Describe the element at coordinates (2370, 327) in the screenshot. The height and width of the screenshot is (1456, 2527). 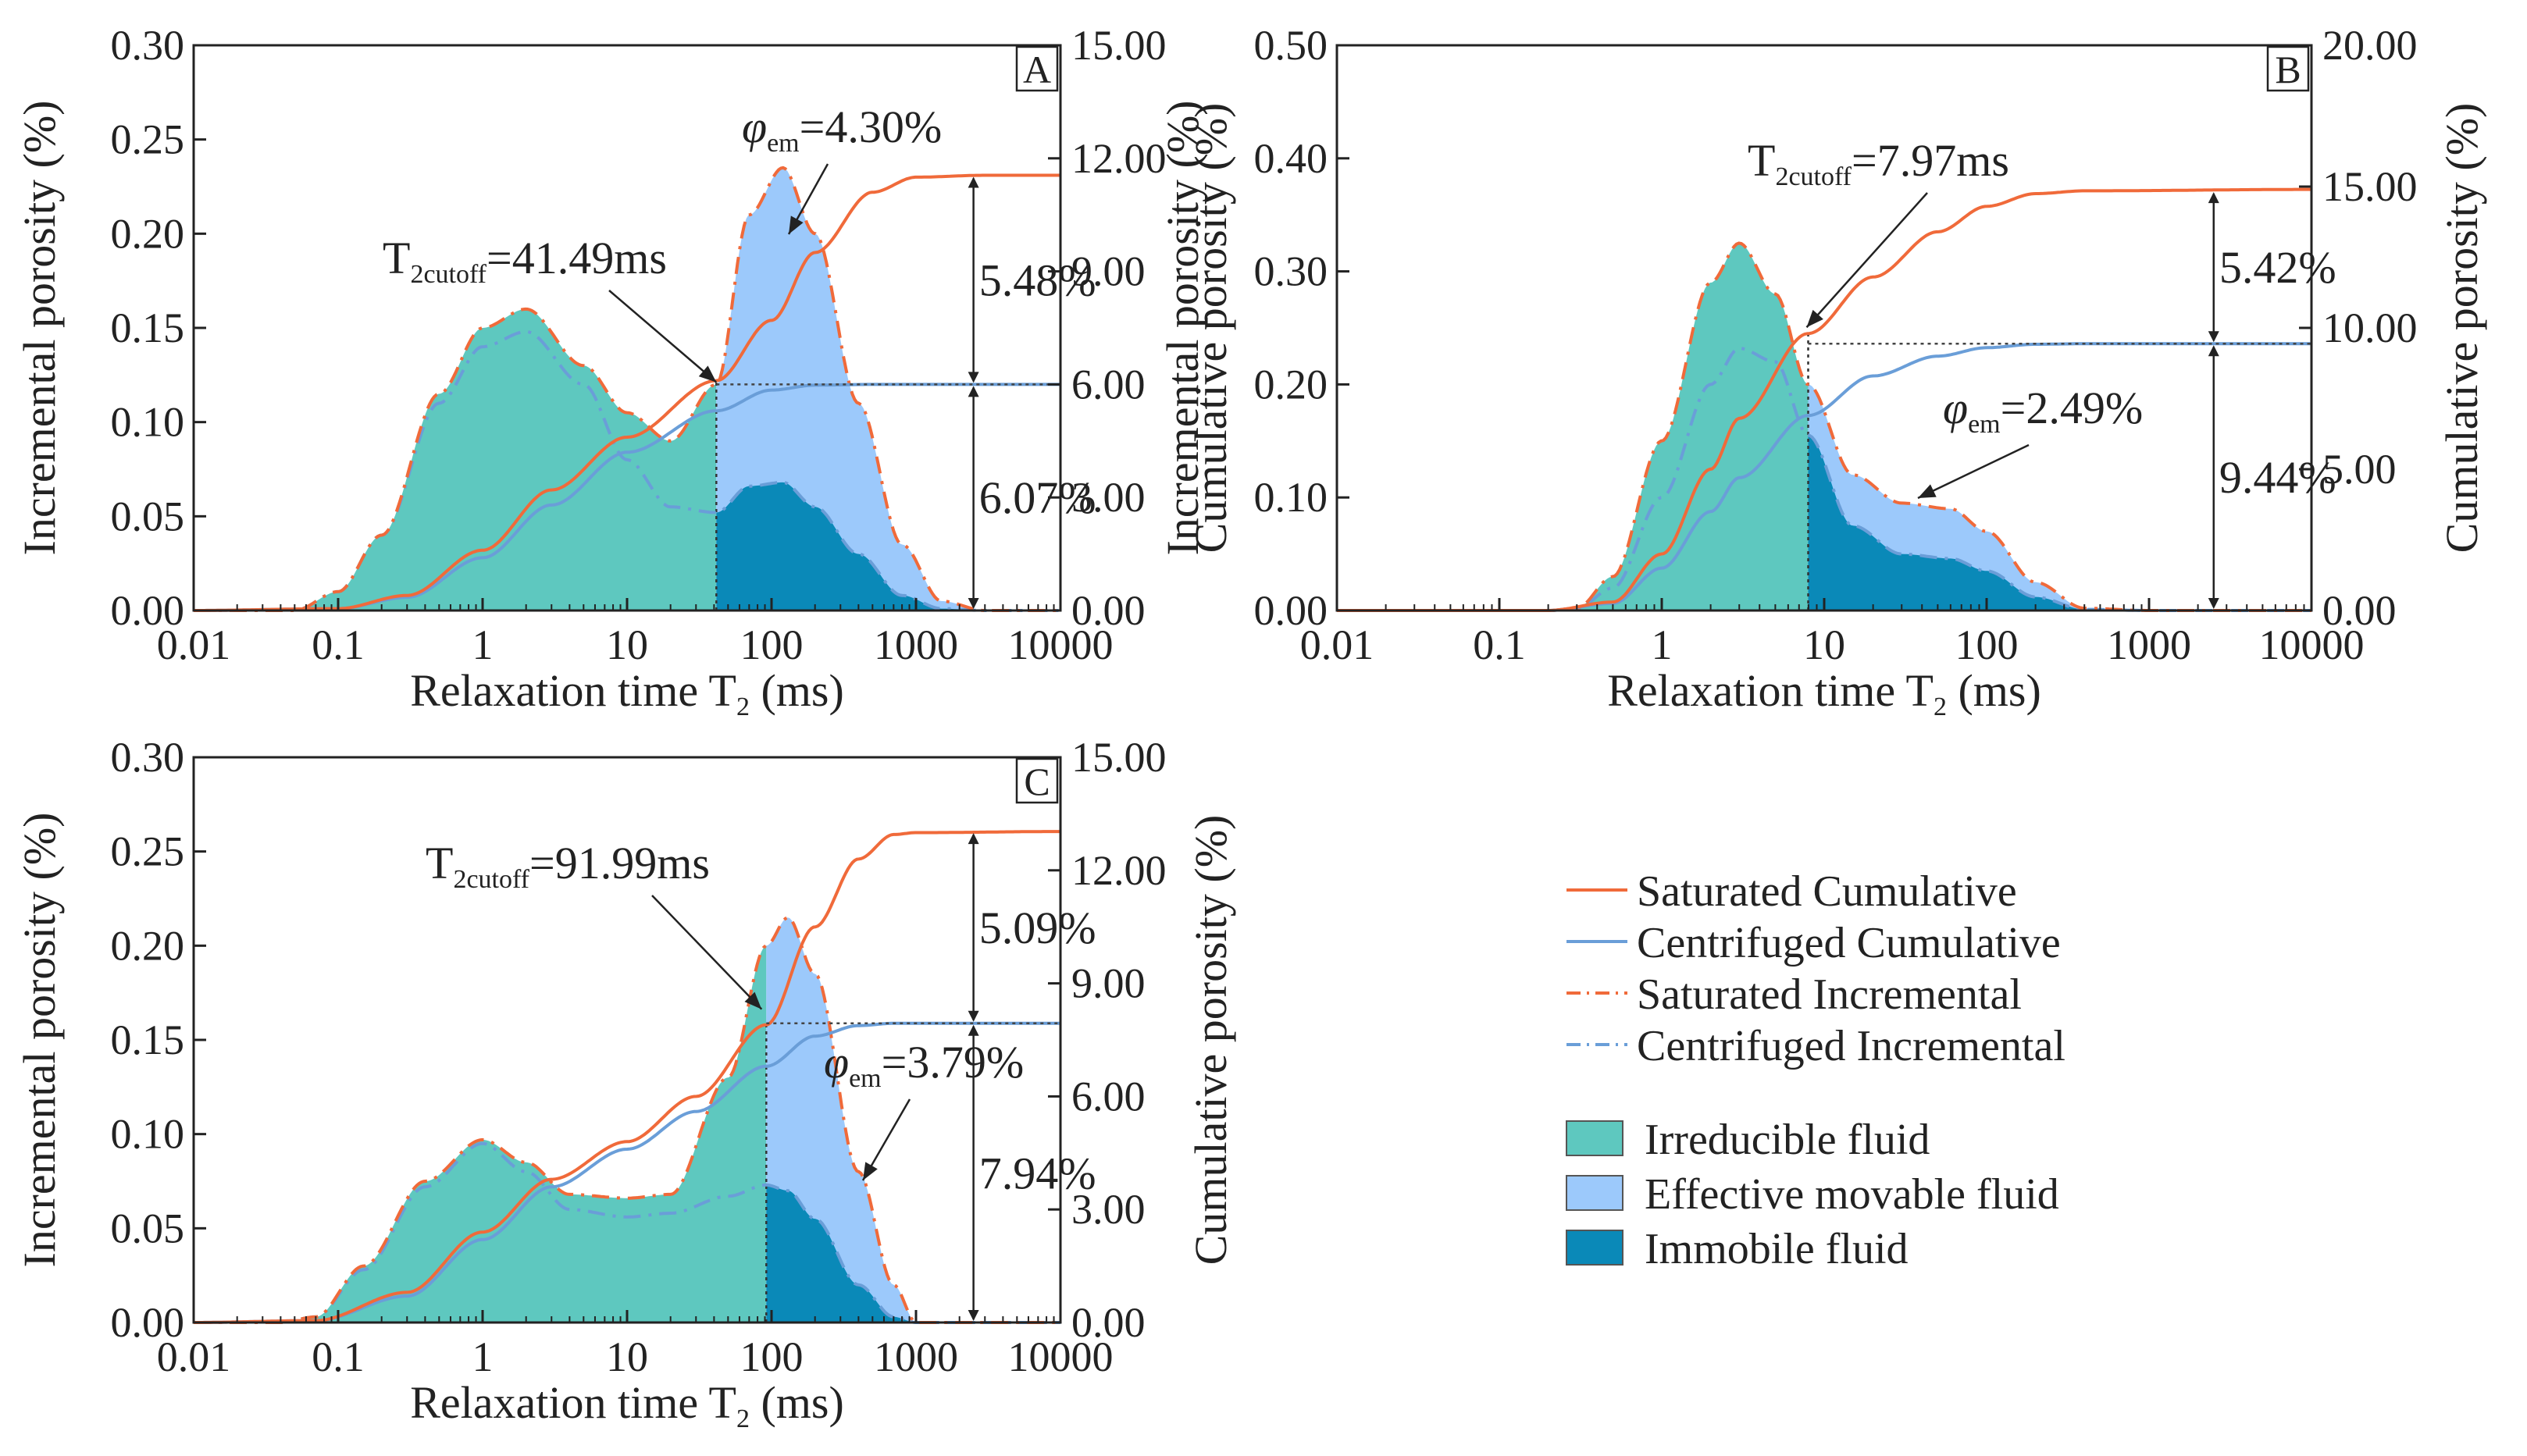
I see `y-right-tick-label: 10.00` at that location.